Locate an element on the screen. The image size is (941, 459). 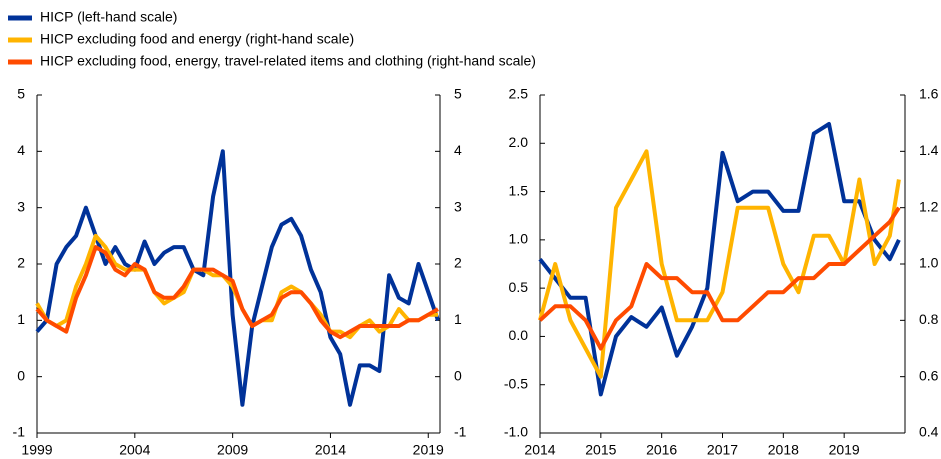
y-tick-label: 4 is located at coordinates (21, 150).